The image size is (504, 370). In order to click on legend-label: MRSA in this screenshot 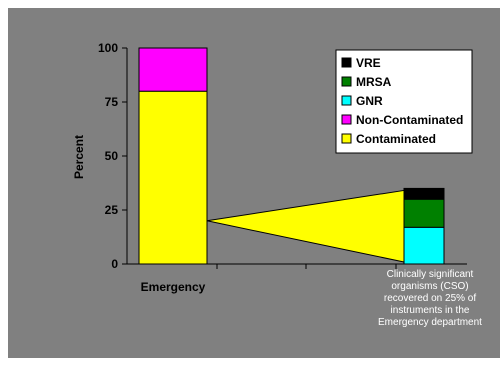, I will do `click(374, 82)`.